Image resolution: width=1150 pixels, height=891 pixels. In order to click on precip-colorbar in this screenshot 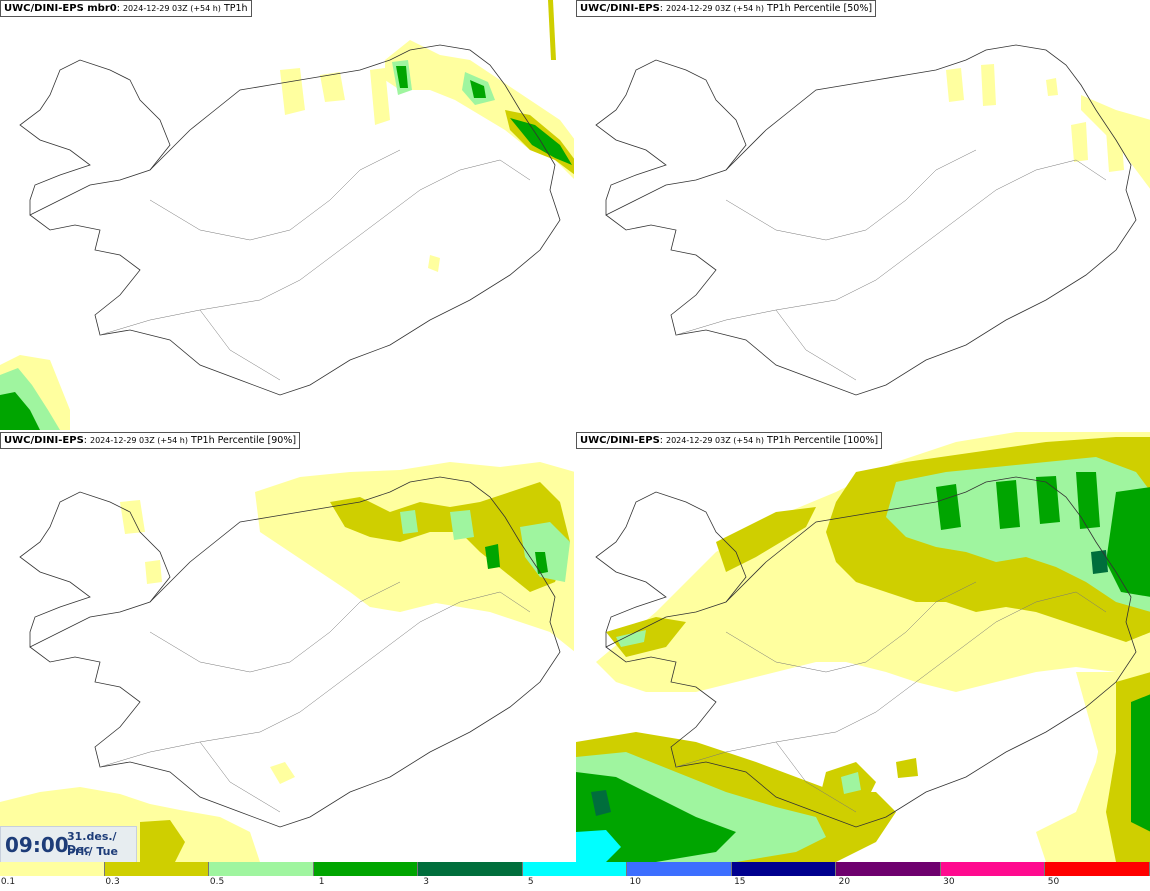, I will do `click(575, 869)`.